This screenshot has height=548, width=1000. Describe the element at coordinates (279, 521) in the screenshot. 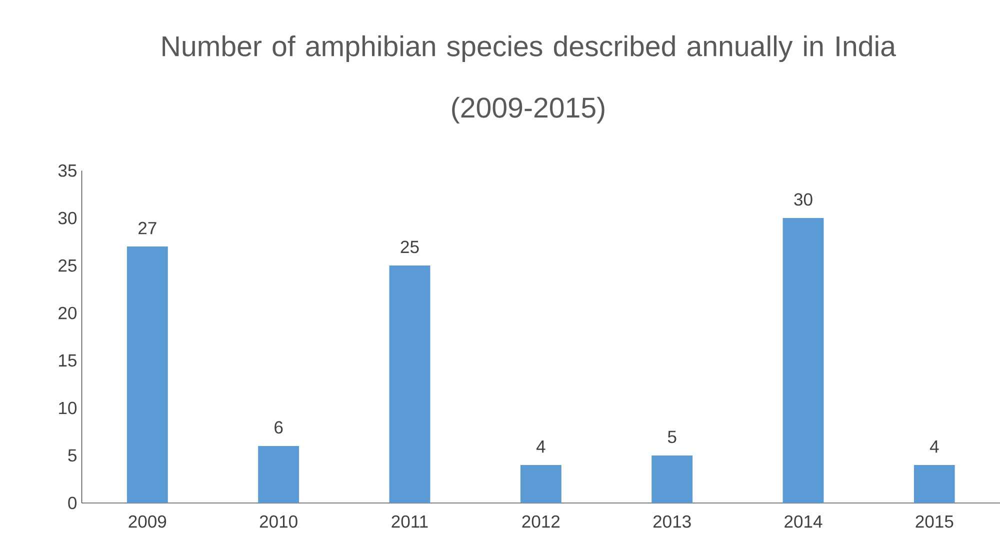

I see `x-tick-label: 2010` at that location.